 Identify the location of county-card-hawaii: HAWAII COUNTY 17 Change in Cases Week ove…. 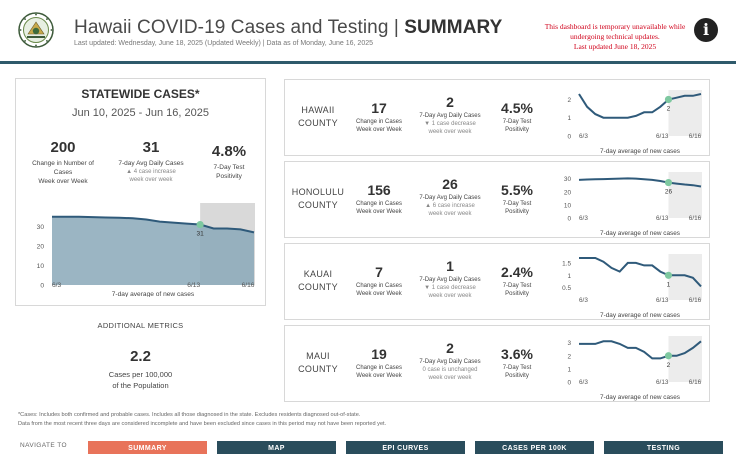
(497, 117).